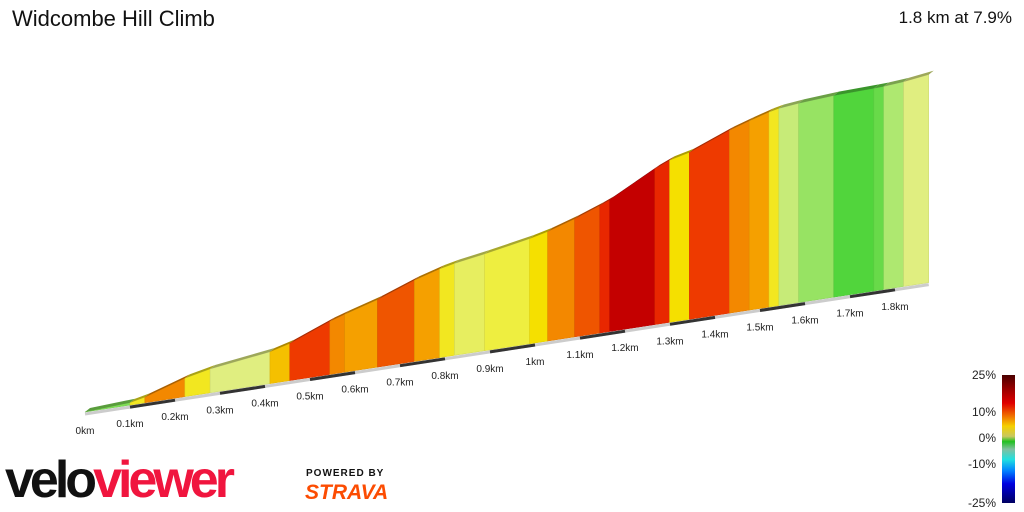  Describe the element at coordinates (981, 503) in the screenshot. I see `legend-label-min: -25%` at that location.